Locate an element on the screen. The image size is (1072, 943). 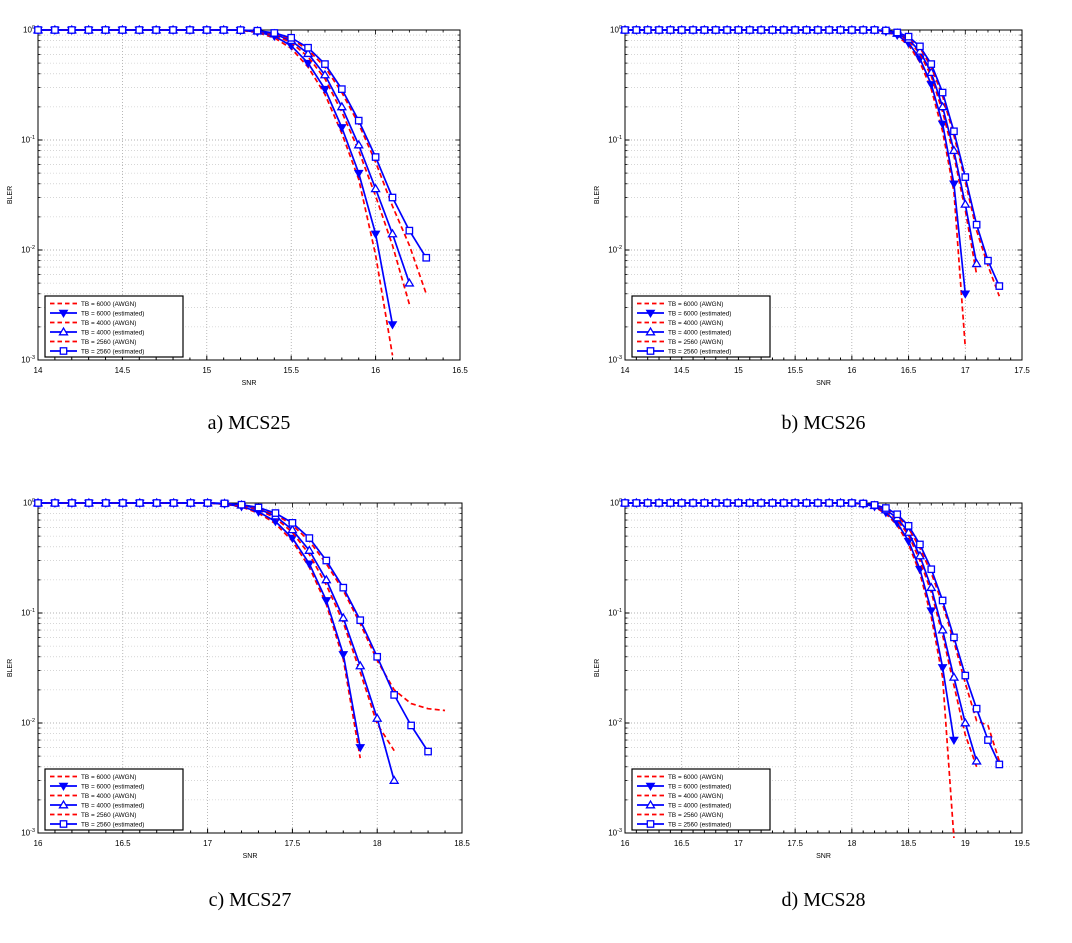
subplot-a-caption: a) MCS25 is located at coordinates (249, 423).